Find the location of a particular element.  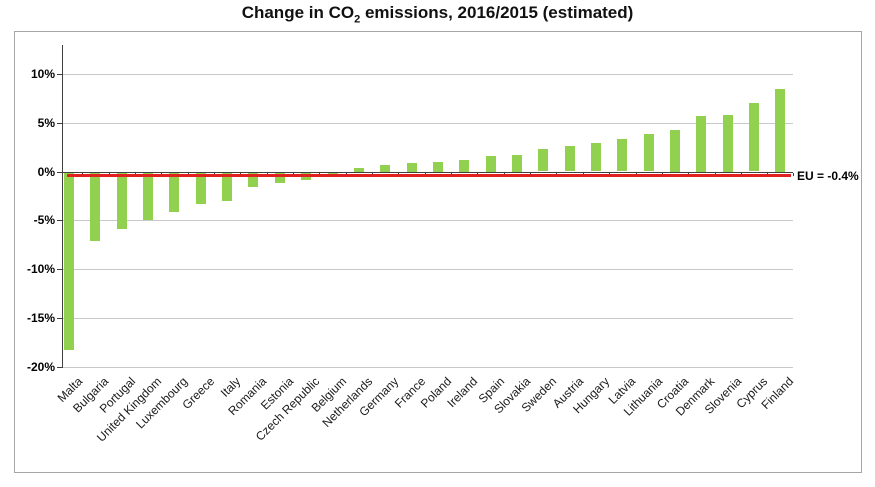

bar-finland is located at coordinates (780, 130).